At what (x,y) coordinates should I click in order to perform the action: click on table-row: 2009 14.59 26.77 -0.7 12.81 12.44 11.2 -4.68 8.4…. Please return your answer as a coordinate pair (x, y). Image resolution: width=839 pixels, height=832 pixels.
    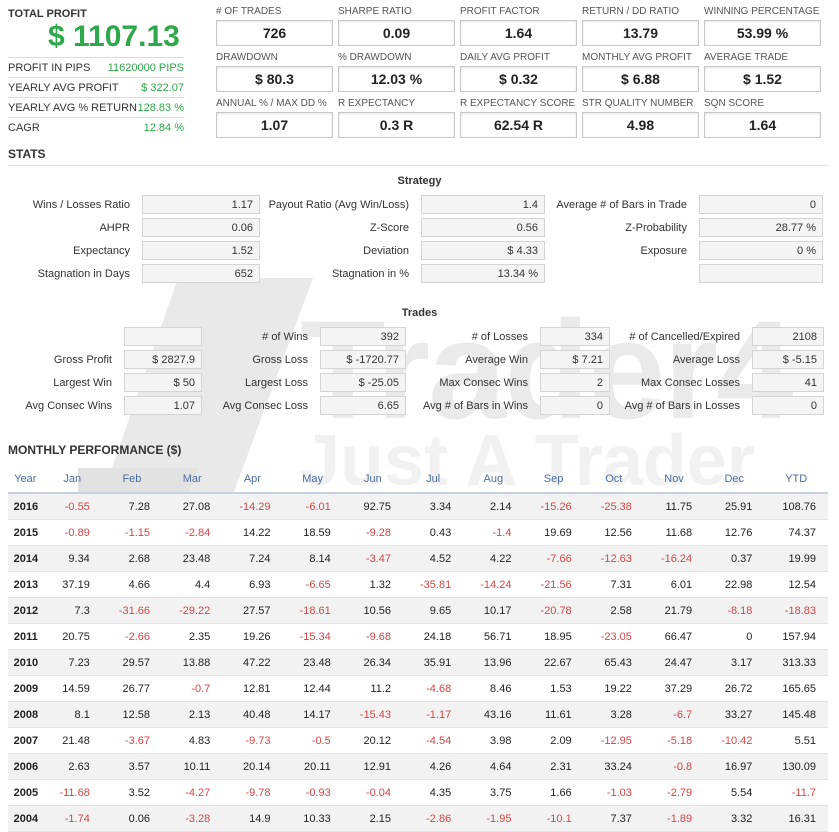
    Looking at the image, I should click on (418, 688).